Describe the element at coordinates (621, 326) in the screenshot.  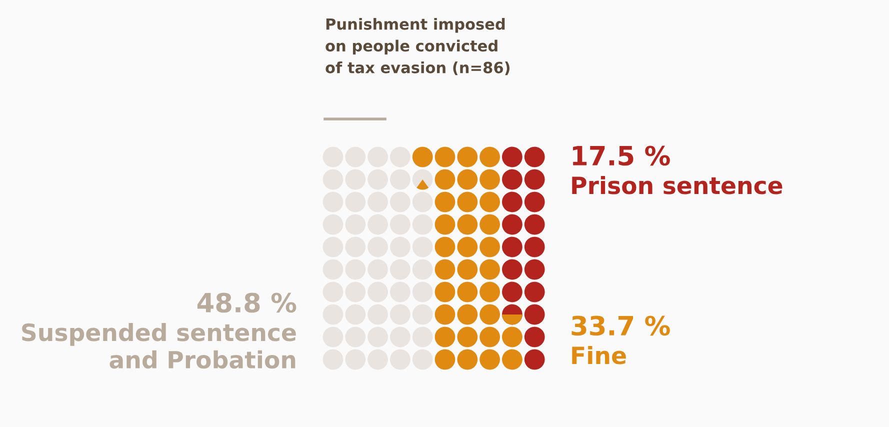
I see `data-label: 33.7 %` at that location.